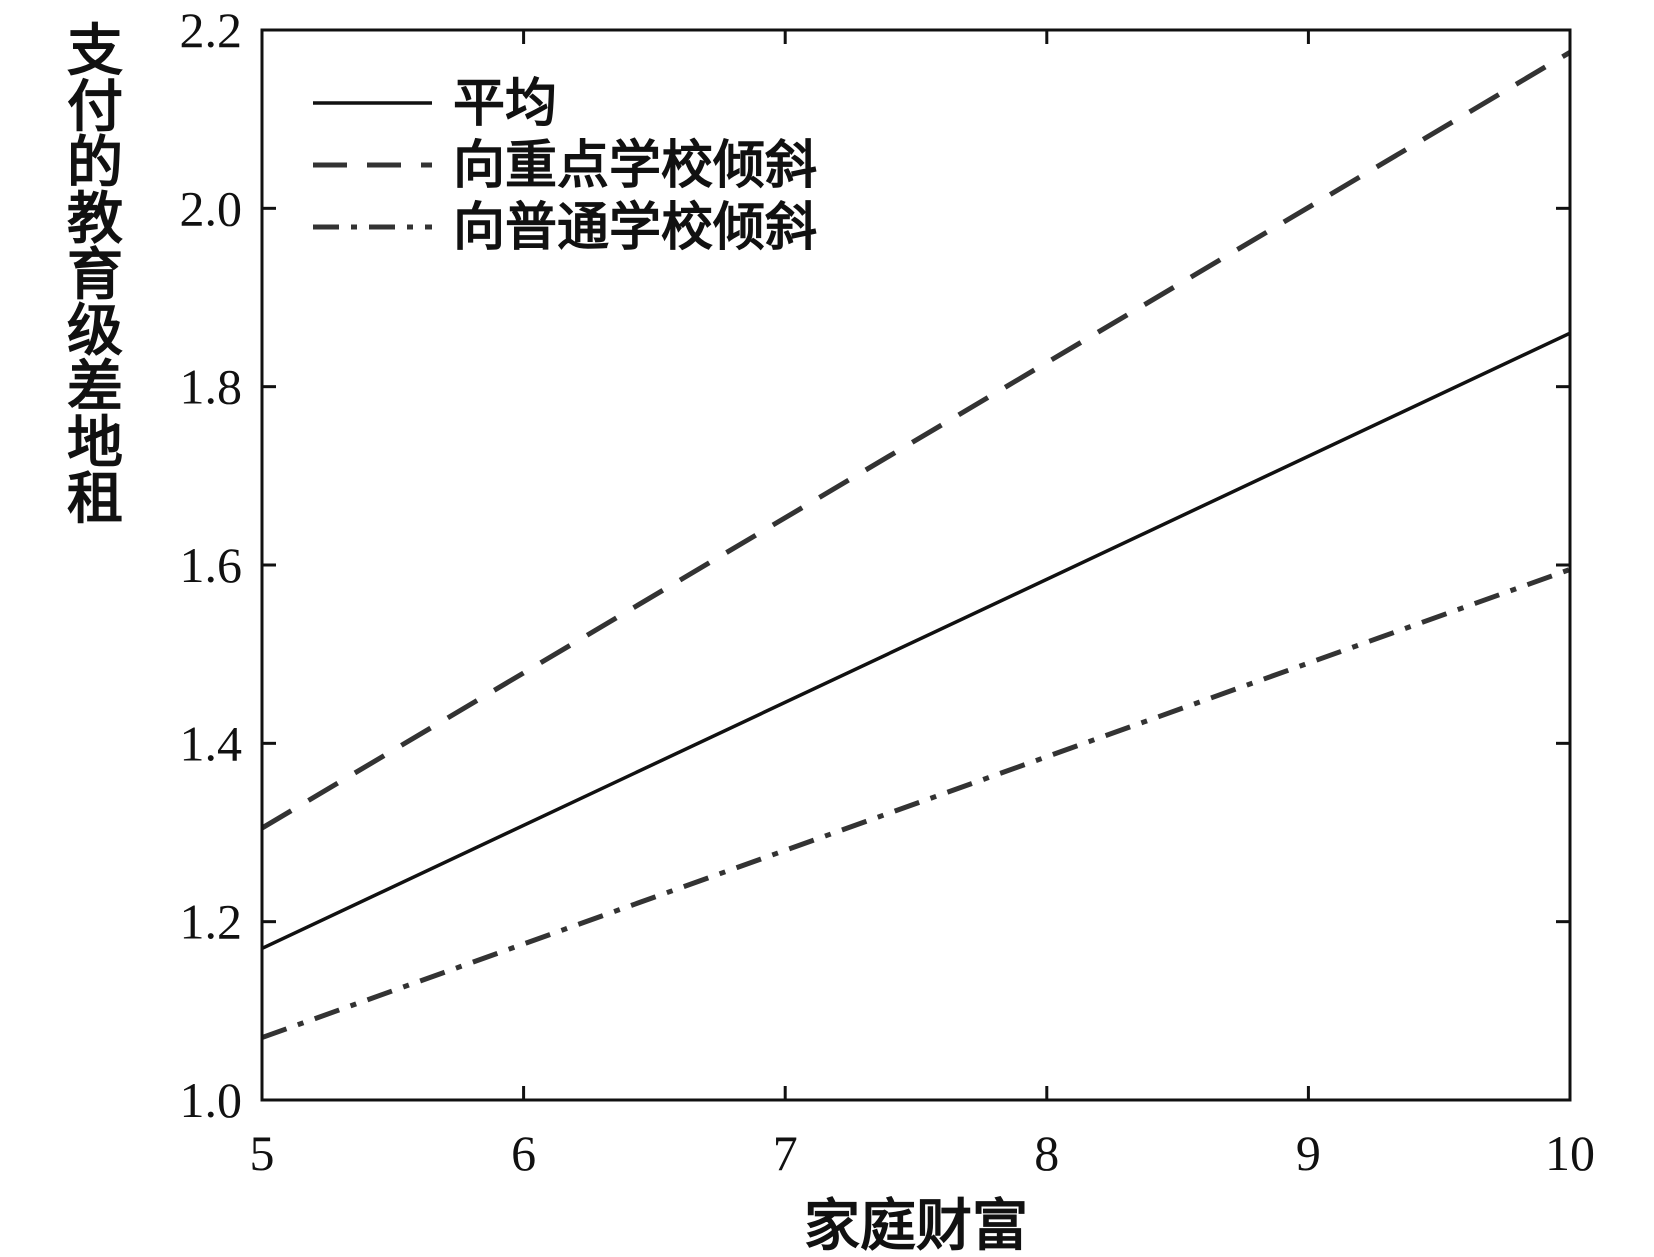 The height and width of the screenshot is (1257, 1654). I want to click on y-tick-label: 1.4, so click(211, 743).